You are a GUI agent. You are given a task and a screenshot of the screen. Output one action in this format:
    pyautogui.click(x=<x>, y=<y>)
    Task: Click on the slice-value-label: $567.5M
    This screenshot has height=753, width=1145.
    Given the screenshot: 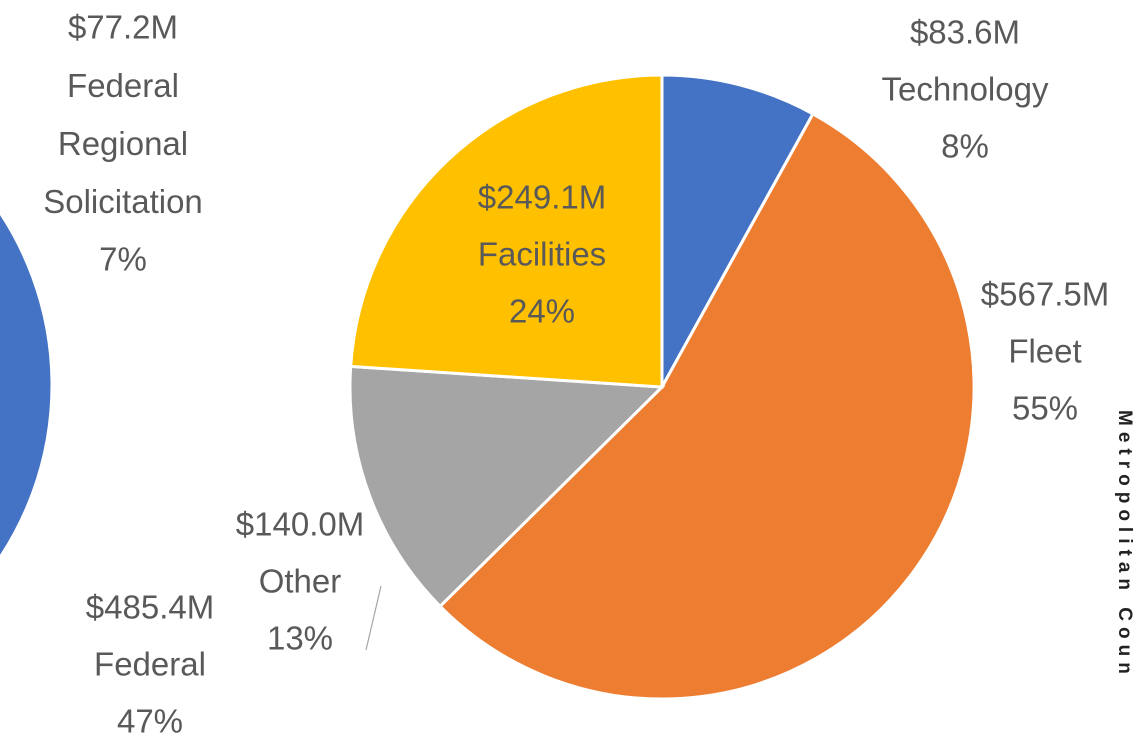 What is the action you would take?
    pyautogui.click(x=1045, y=294)
    